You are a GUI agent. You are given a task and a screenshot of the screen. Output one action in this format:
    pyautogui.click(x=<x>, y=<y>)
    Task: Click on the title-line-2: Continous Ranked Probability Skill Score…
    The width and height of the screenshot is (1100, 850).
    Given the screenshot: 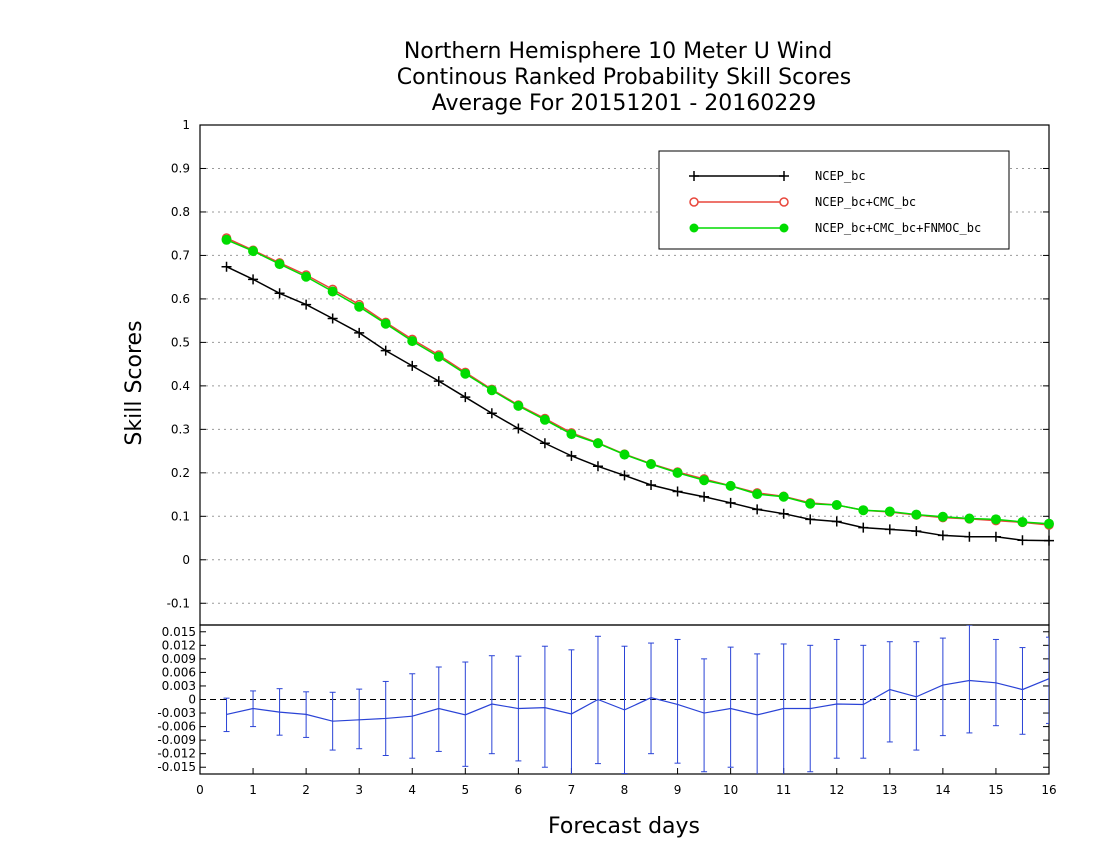 What is the action you would take?
    pyautogui.click(x=624, y=77)
    